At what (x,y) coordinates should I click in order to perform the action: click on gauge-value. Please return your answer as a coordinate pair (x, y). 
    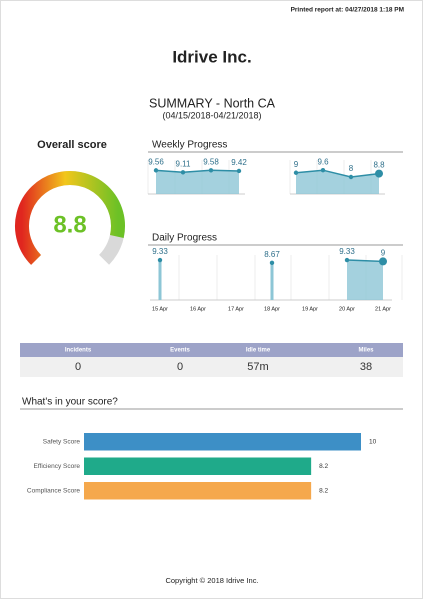
    Looking at the image, I should click on (70, 218).